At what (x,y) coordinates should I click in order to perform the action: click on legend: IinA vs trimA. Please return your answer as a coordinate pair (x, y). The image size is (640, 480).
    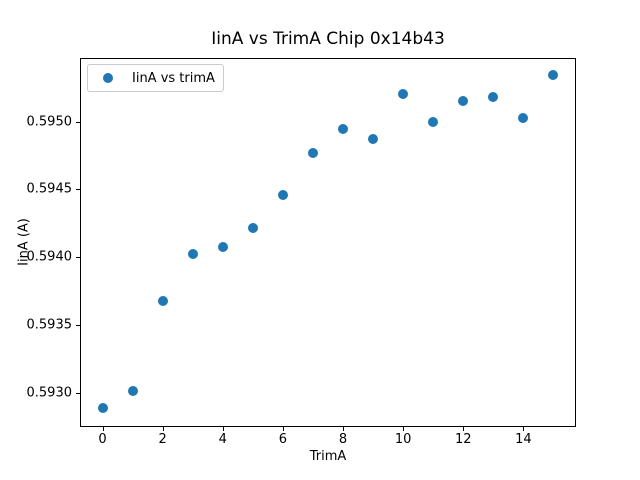
    Looking at the image, I should click on (155, 78).